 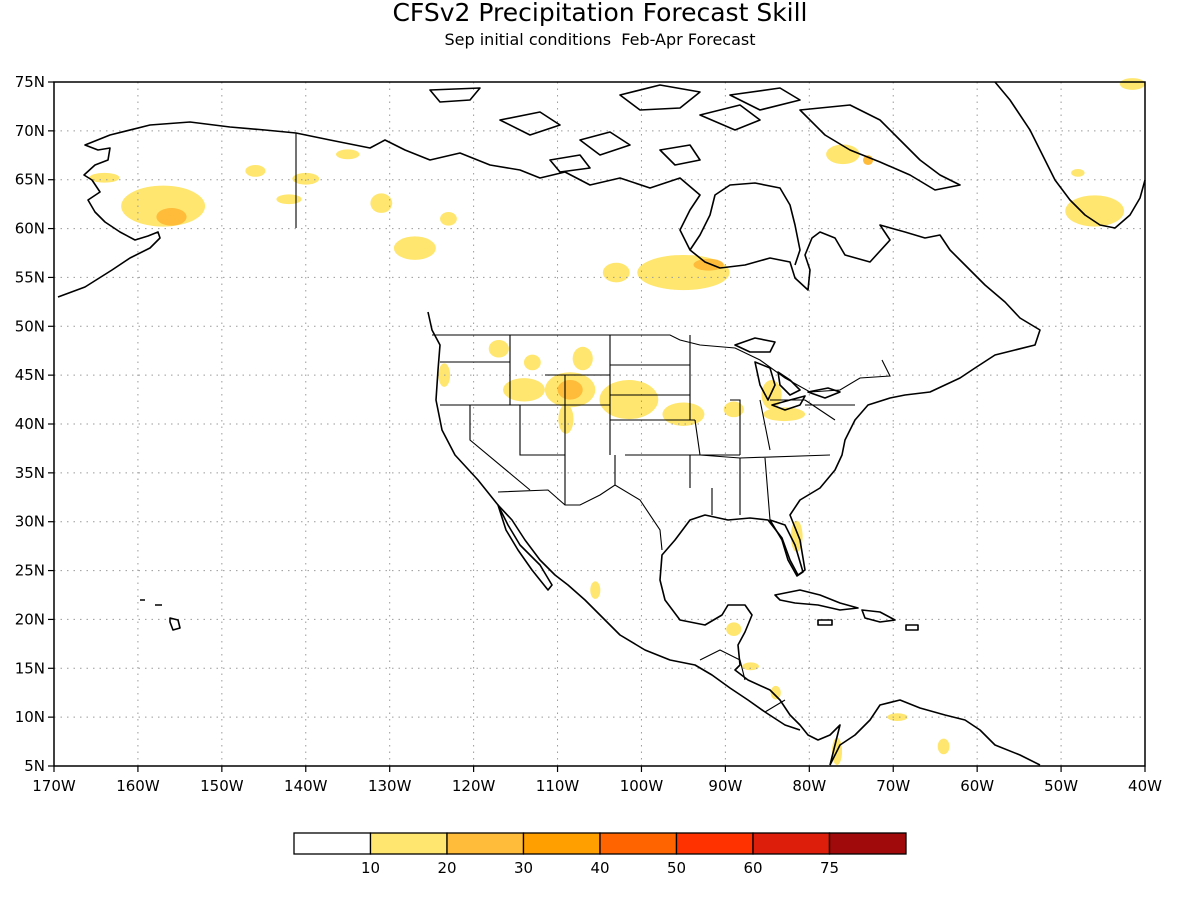 What do you see at coordinates (1061, 786) in the screenshot?
I see `longitude-label: 50W` at bounding box center [1061, 786].